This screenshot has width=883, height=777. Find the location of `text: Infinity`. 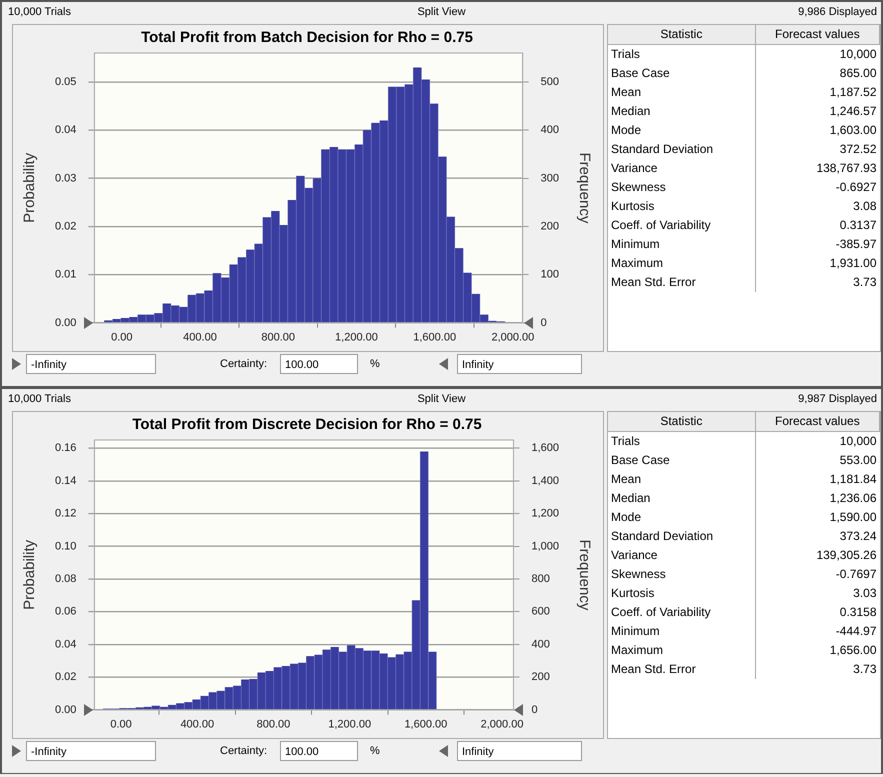

text: Infinity is located at coordinates (519, 364).